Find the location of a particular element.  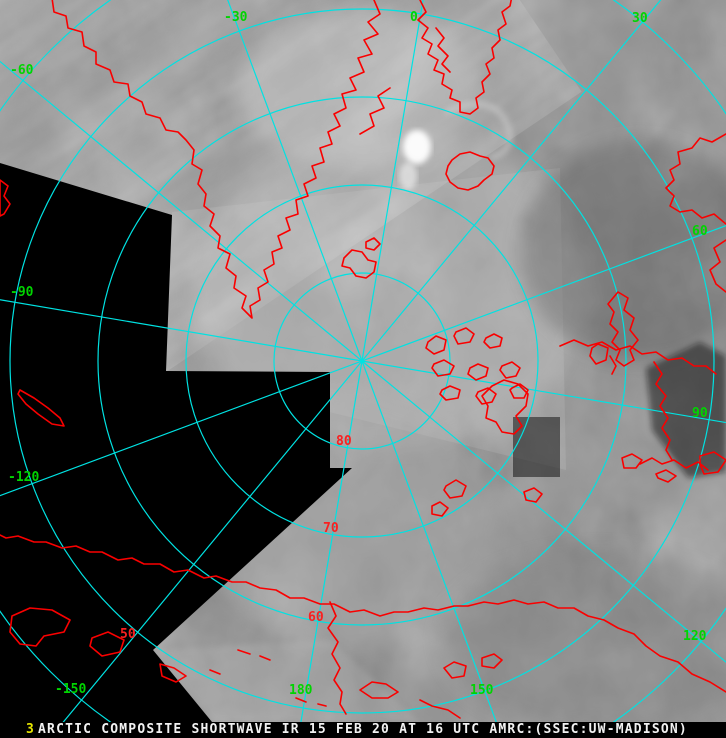

longitude-label--90: -90 is located at coordinates (22, 292).